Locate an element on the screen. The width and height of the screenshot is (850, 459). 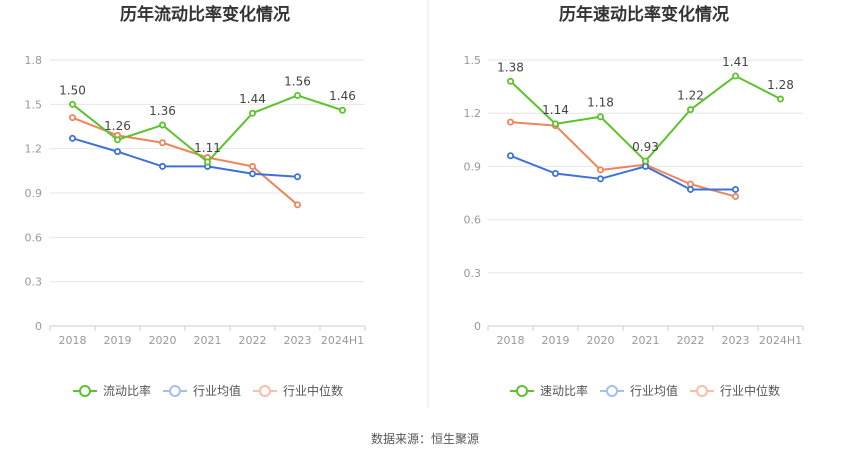
legend-item-industry-mean-2: 行业均值 is located at coordinates (639, 390).